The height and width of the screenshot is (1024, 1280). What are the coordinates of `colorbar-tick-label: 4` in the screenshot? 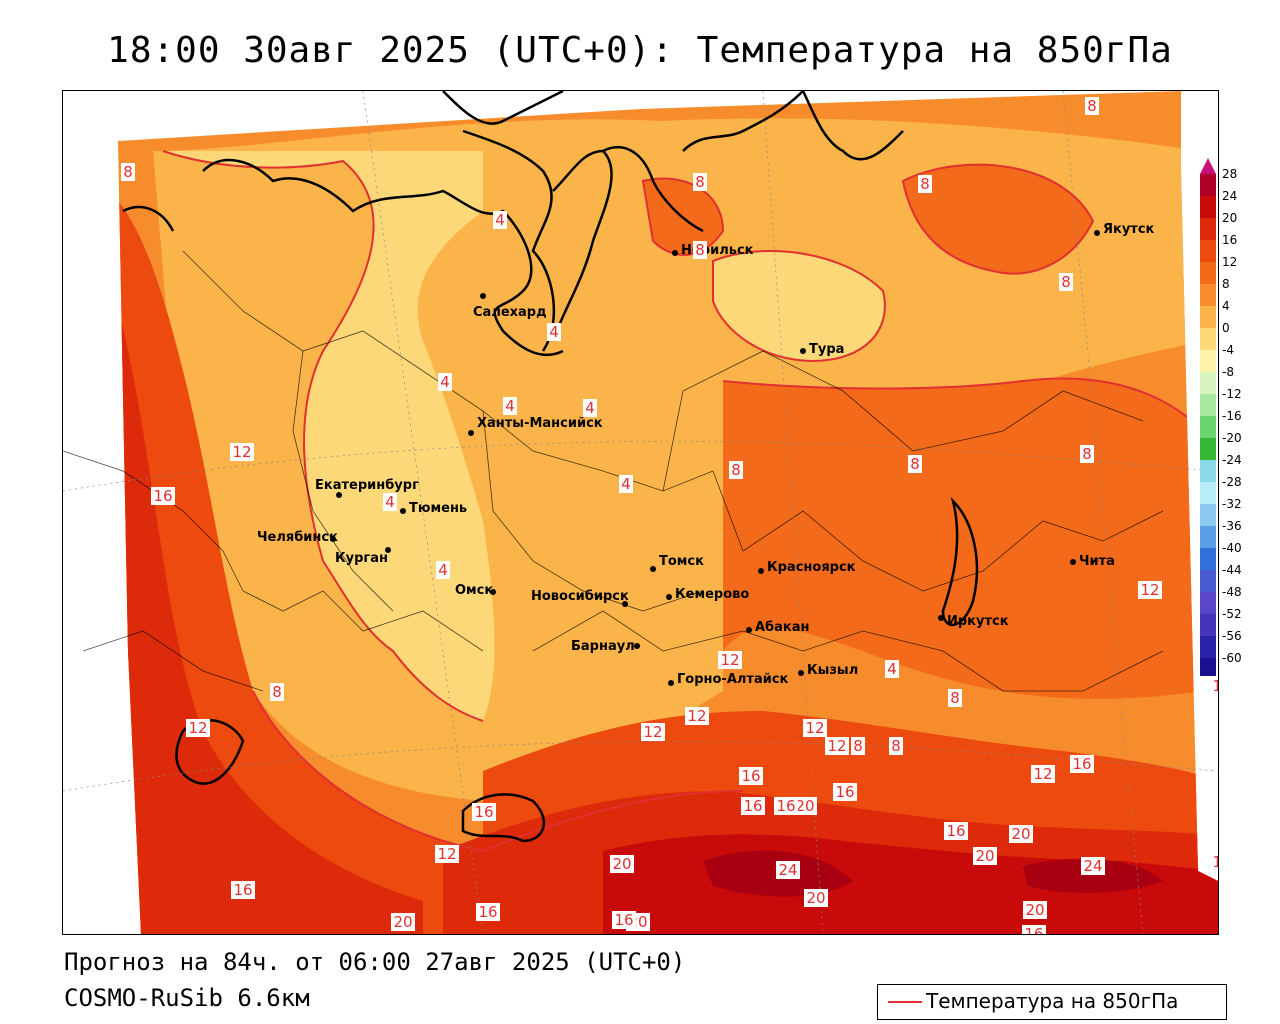 It's located at (1226, 306).